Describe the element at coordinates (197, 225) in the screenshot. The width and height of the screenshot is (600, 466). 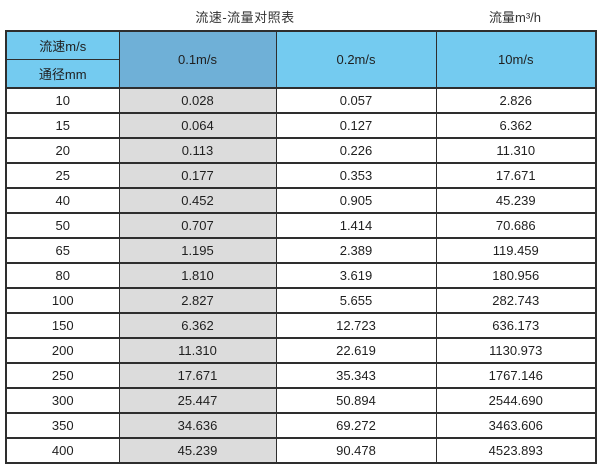
I see `flow-value-cell: 0.707` at that location.